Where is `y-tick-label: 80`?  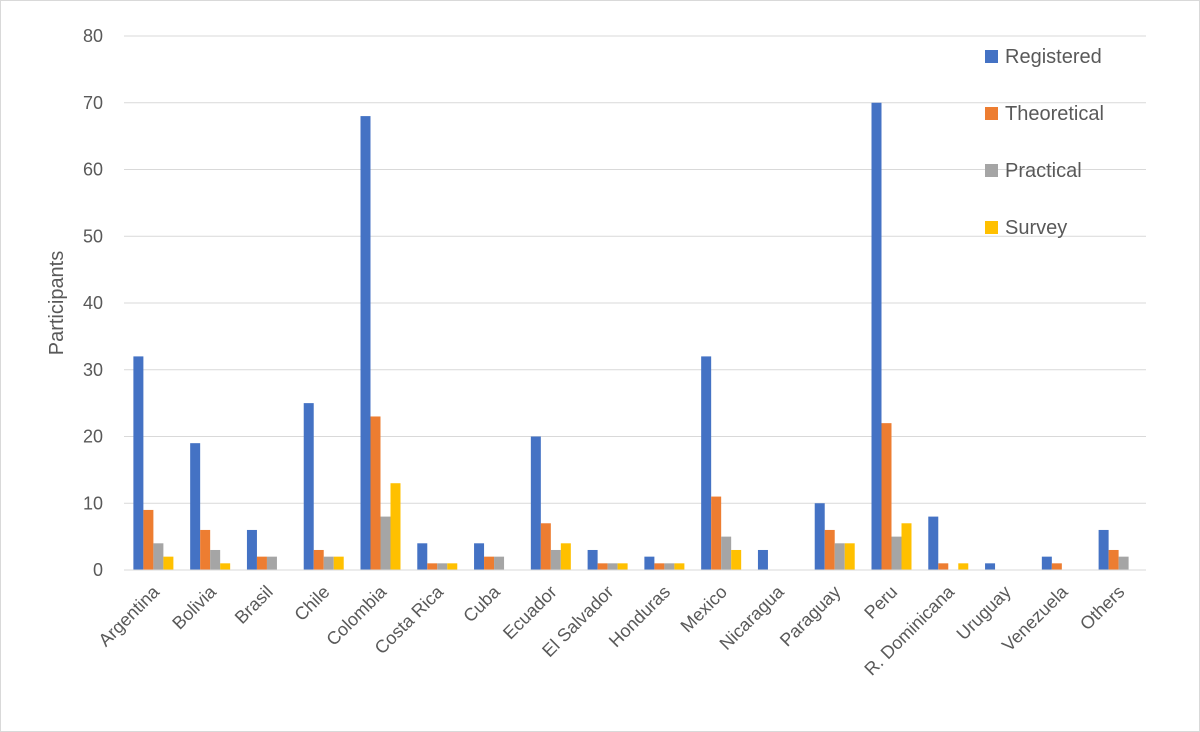
y-tick-label: 80 is located at coordinates (93, 36).